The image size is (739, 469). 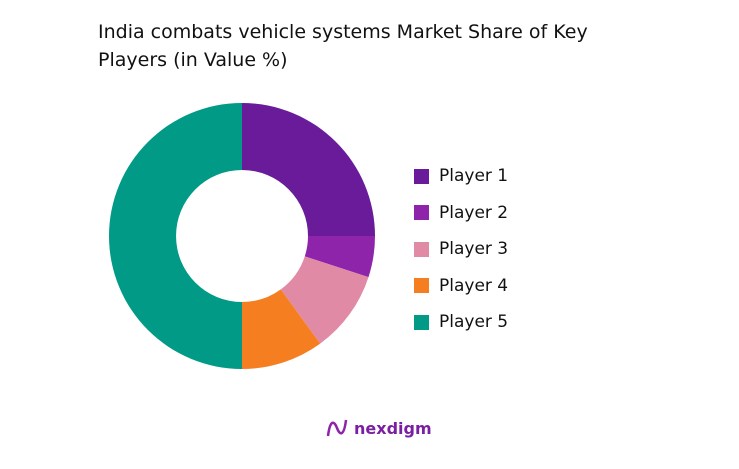 I want to click on legend: Player 1 Player 2 Player 3 Player 4 Player 5, so click(x=461, y=249).